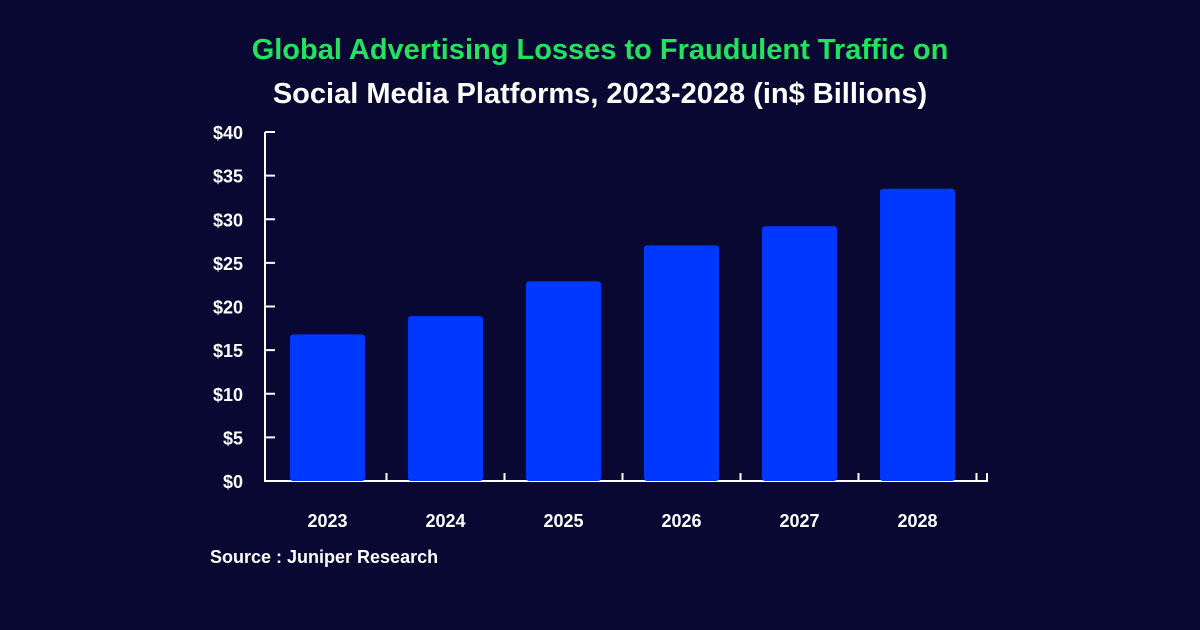  What do you see at coordinates (681, 521) in the screenshot?
I see `x-tick-label: 2026` at bounding box center [681, 521].